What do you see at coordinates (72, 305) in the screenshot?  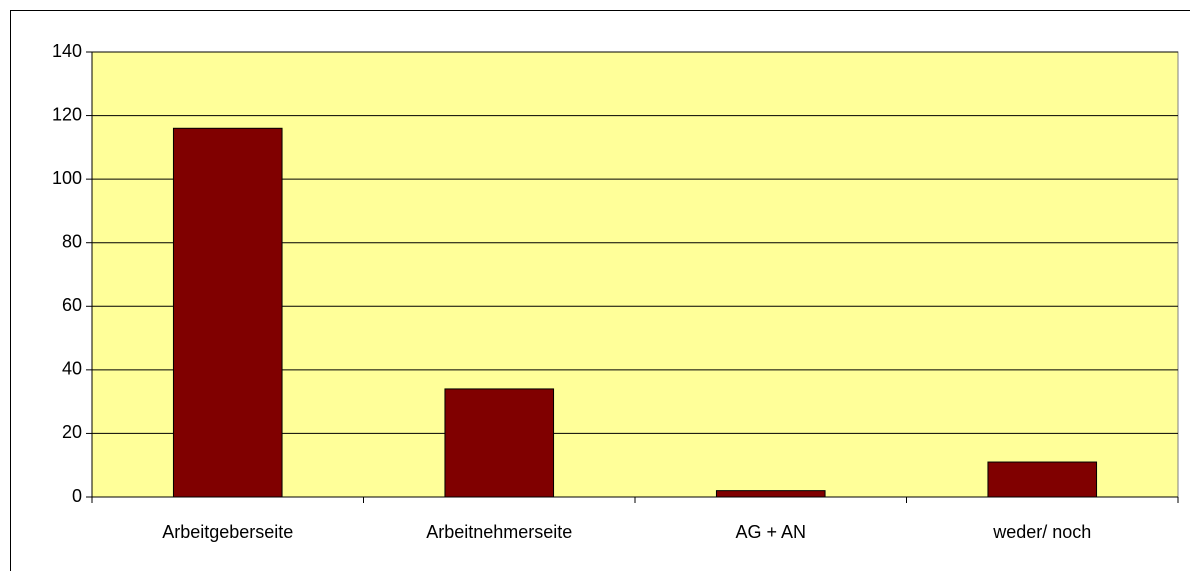 I see `y-tick-label: 60` at bounding box center [72, 305].